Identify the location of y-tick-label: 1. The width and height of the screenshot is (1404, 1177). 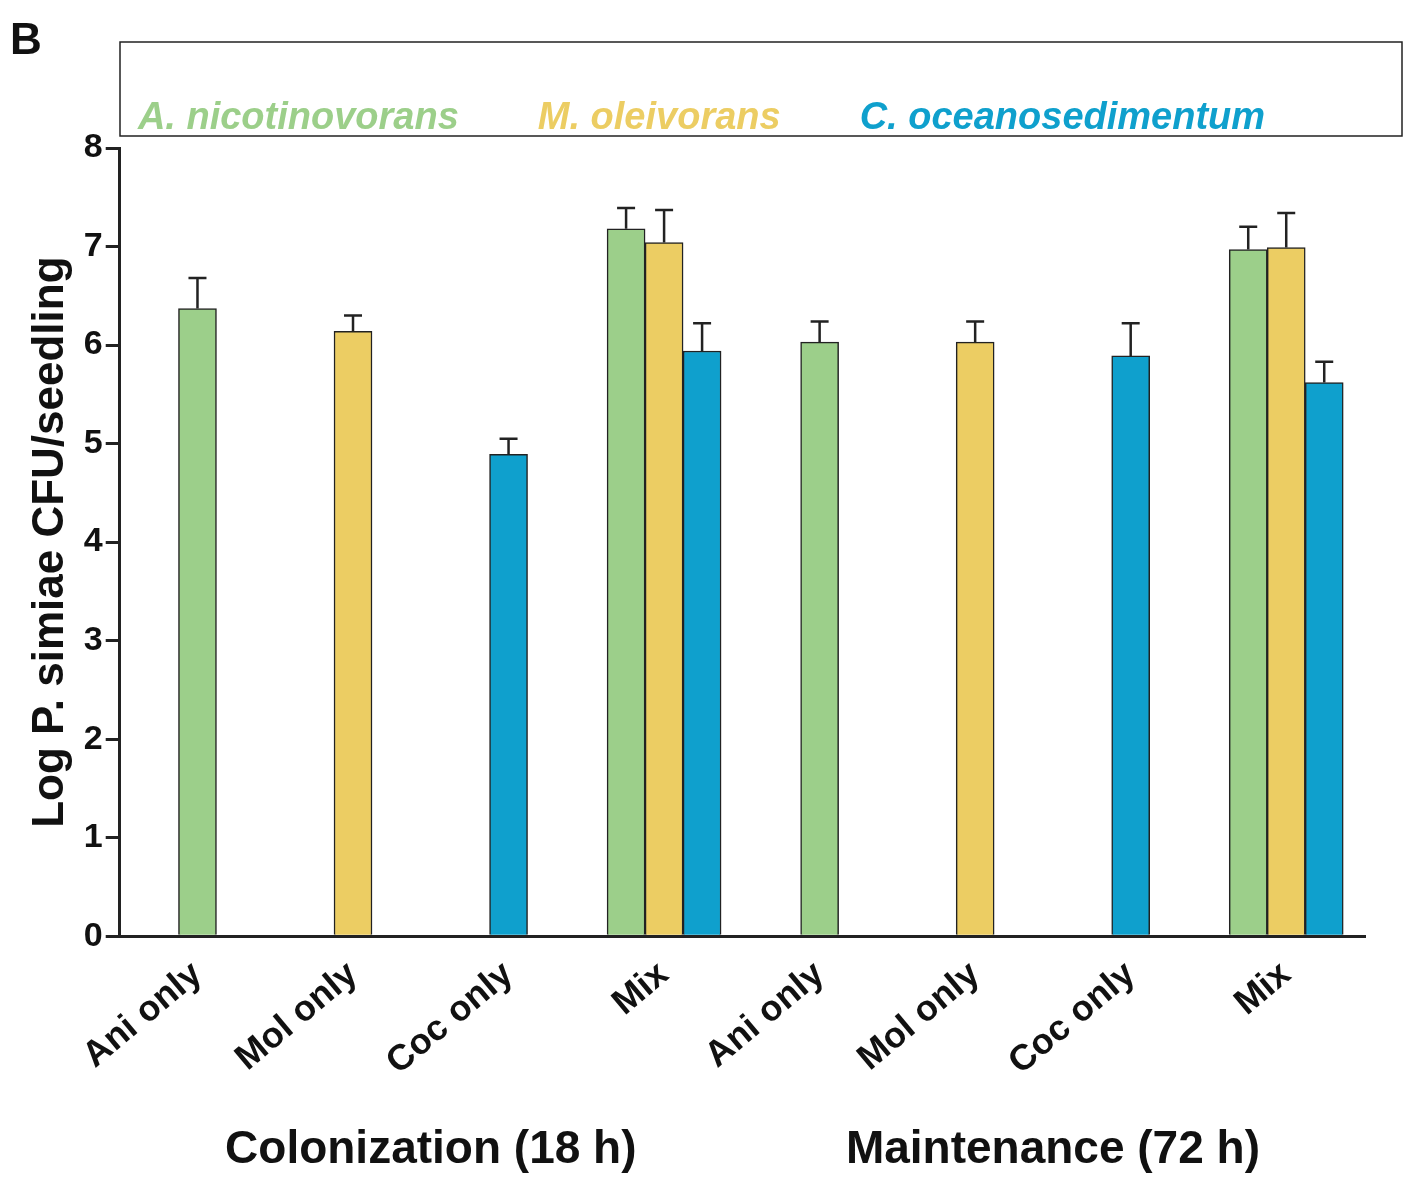
(93, 835).